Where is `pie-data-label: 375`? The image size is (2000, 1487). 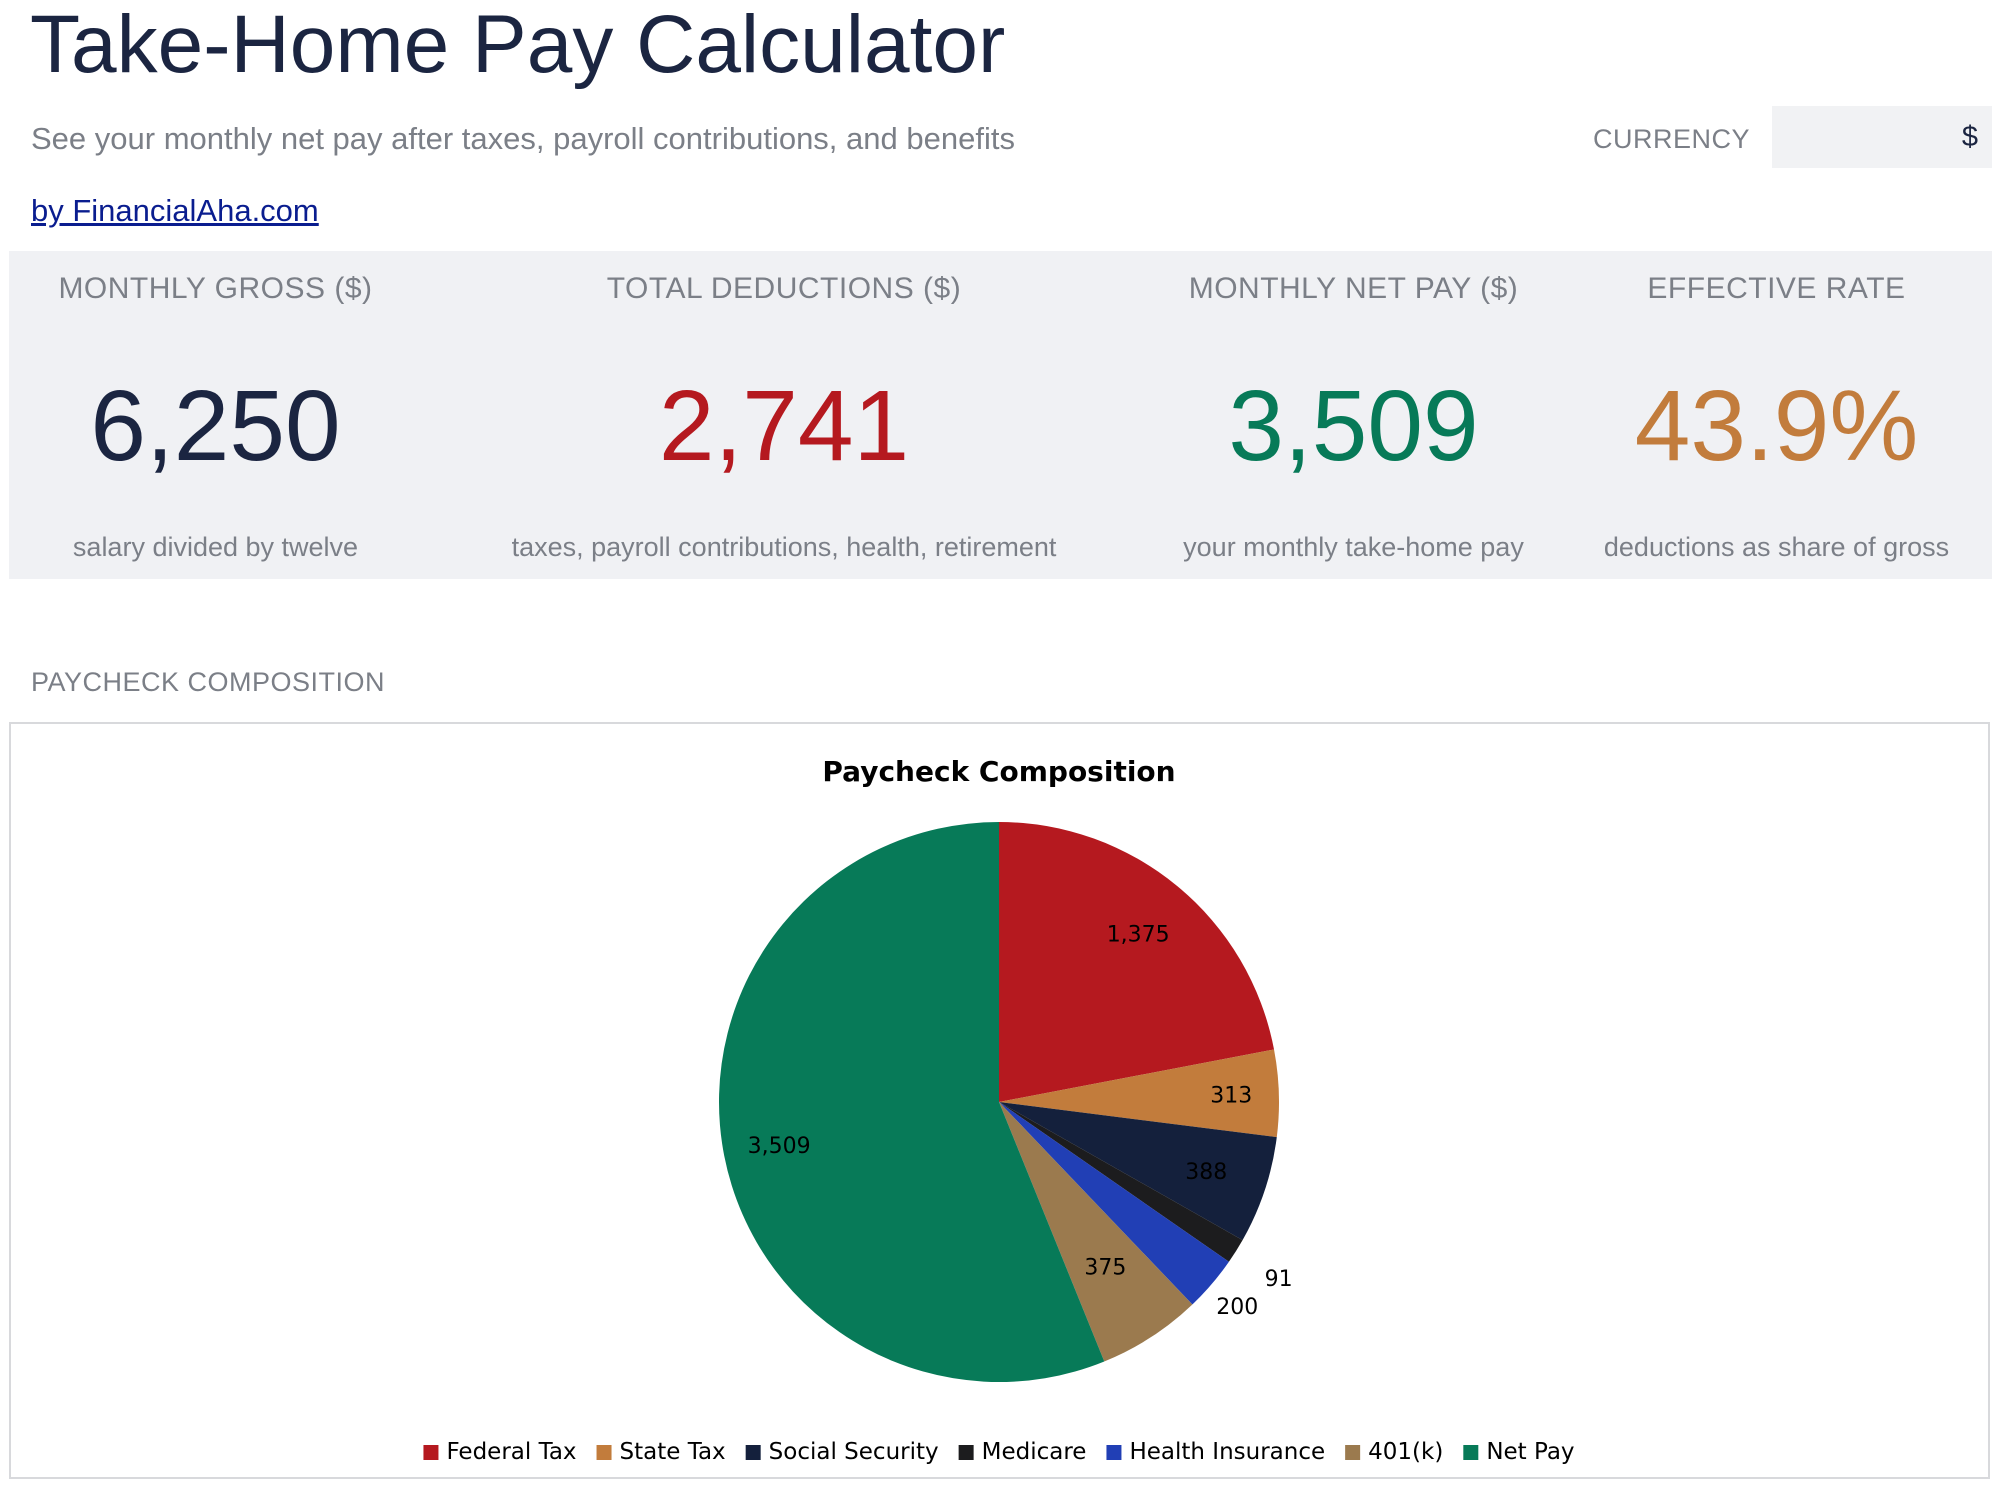
pie-data-label: 375 is located at coordinates (1105, 1268).